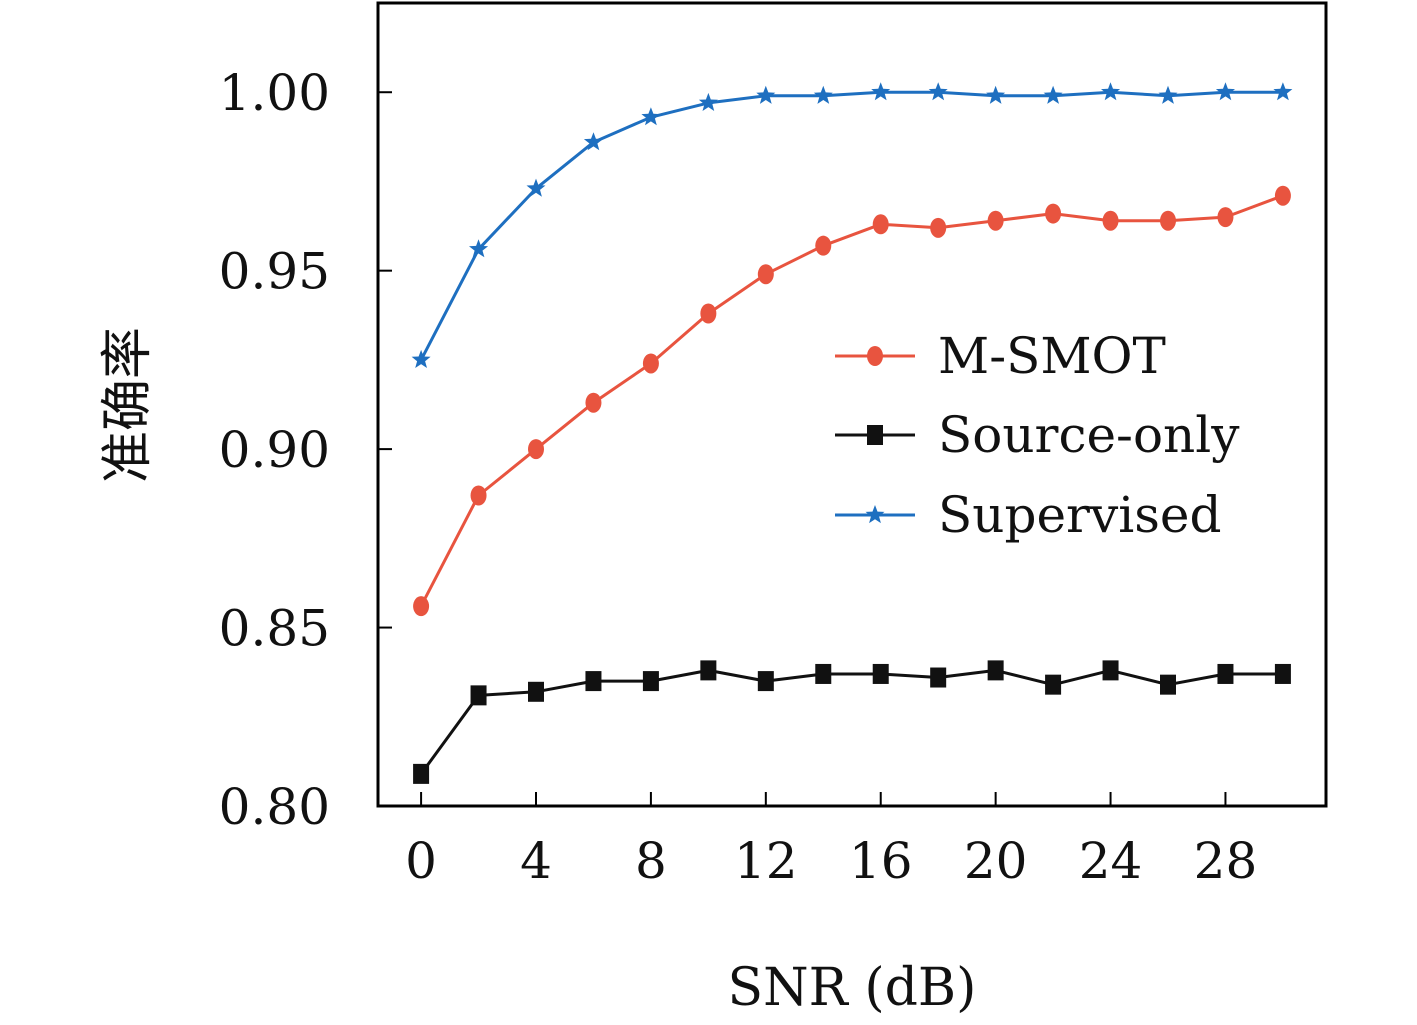  What do you see at coordinates (128, 405) in the screenshot?
I see `y-axis-label: 准确率` at bounding box center [128, 405].